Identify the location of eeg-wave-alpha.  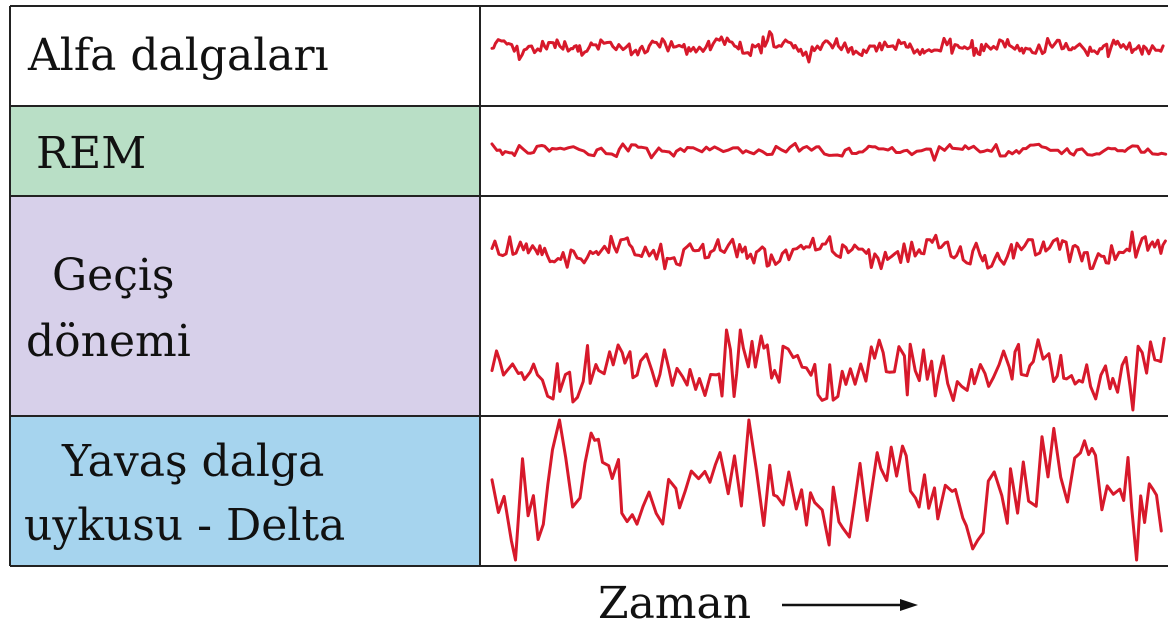
(827, 47).